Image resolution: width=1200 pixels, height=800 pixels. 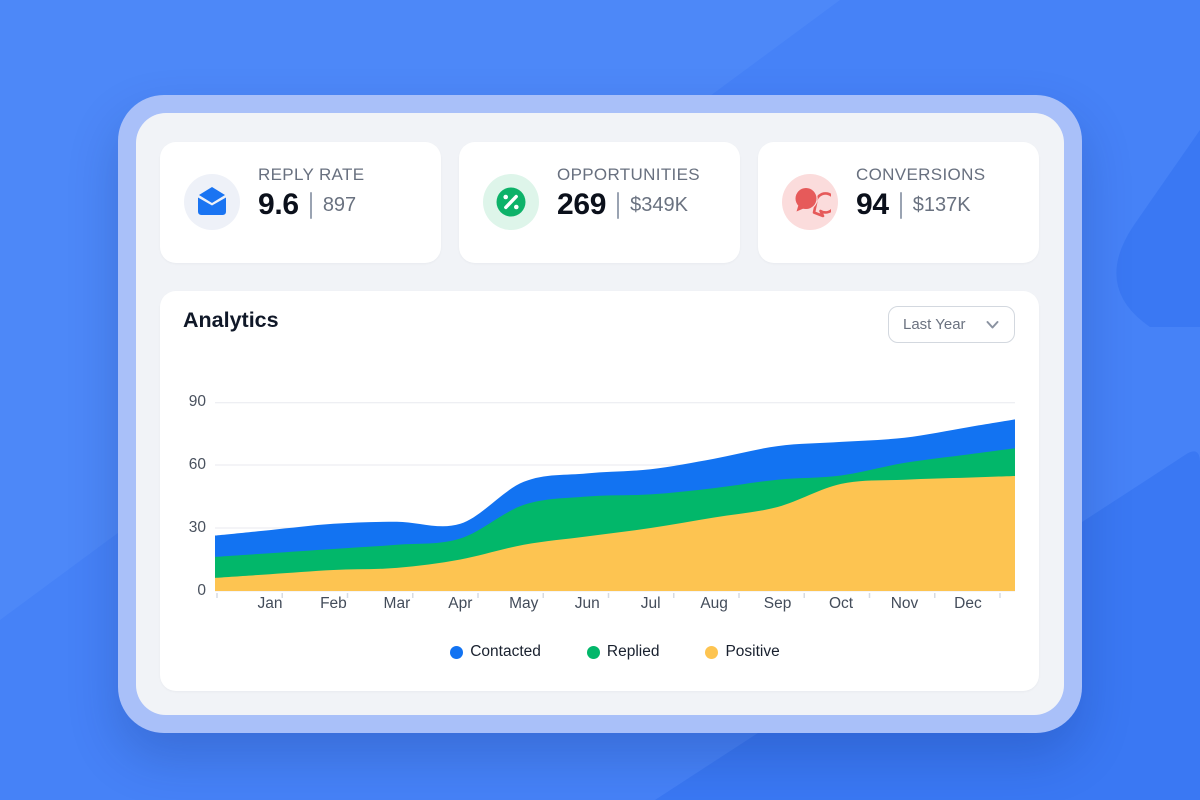 What do you see at coordinates (810, 202) in the screenshot?
I see `chat-bubbles-icon` at bounding box center [810, 202].